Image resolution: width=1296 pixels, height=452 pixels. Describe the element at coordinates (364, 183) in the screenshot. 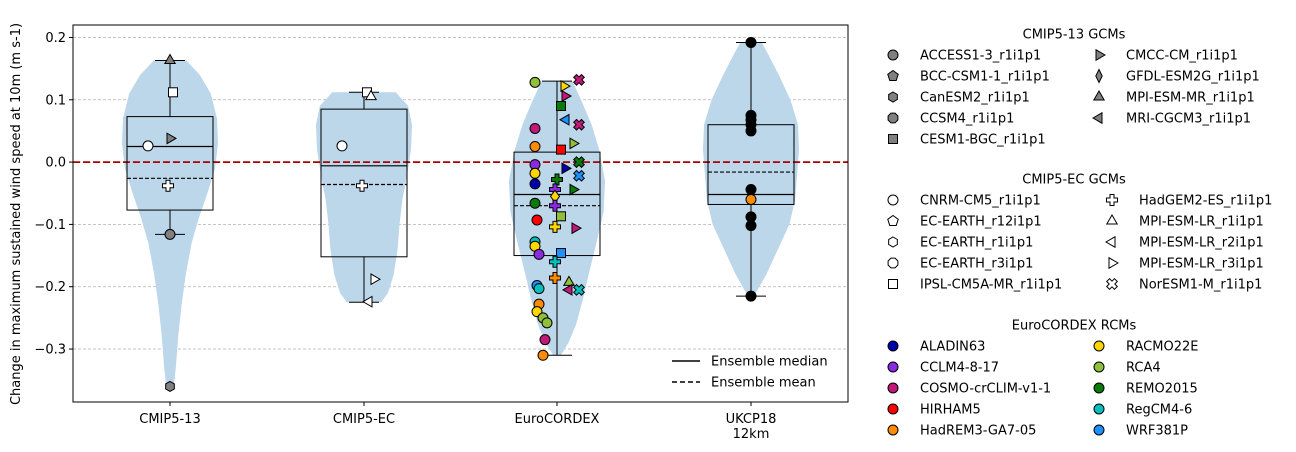

I see `box` at that location.